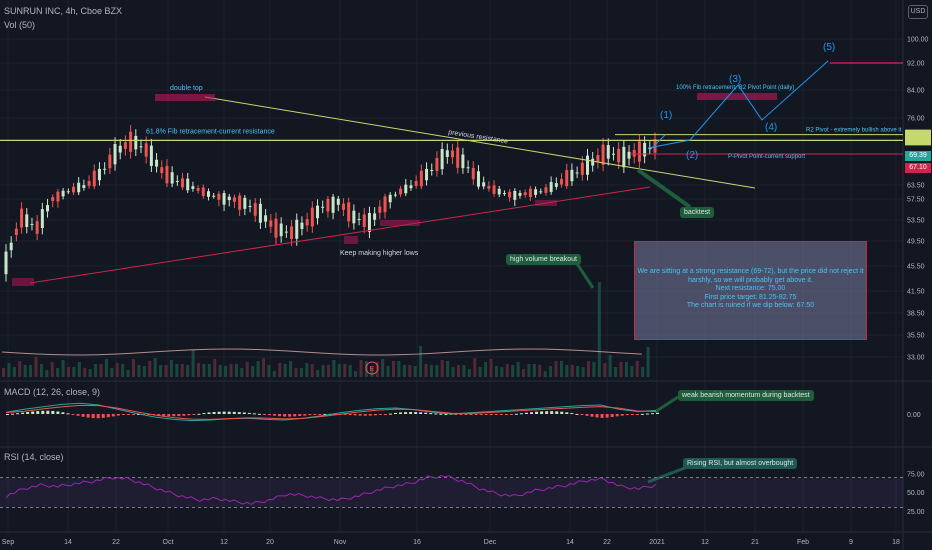  I want to click on p-pivot-label: P-Pivot Point-current support, so click(766, 157).